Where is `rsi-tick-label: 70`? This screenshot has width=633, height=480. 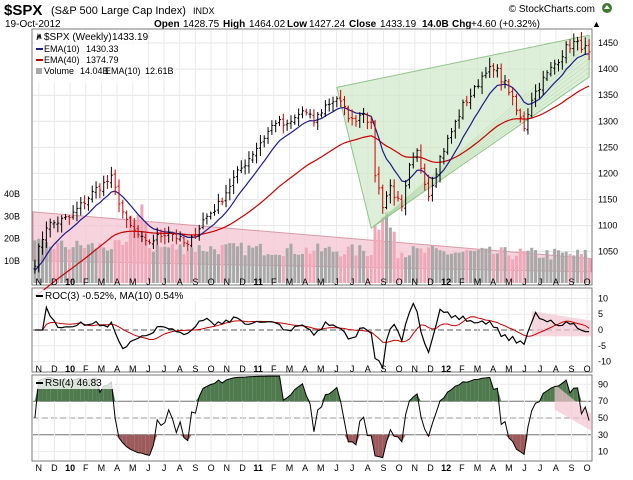 rsi-tick-label: 70 is located at coordinates (603, 401).